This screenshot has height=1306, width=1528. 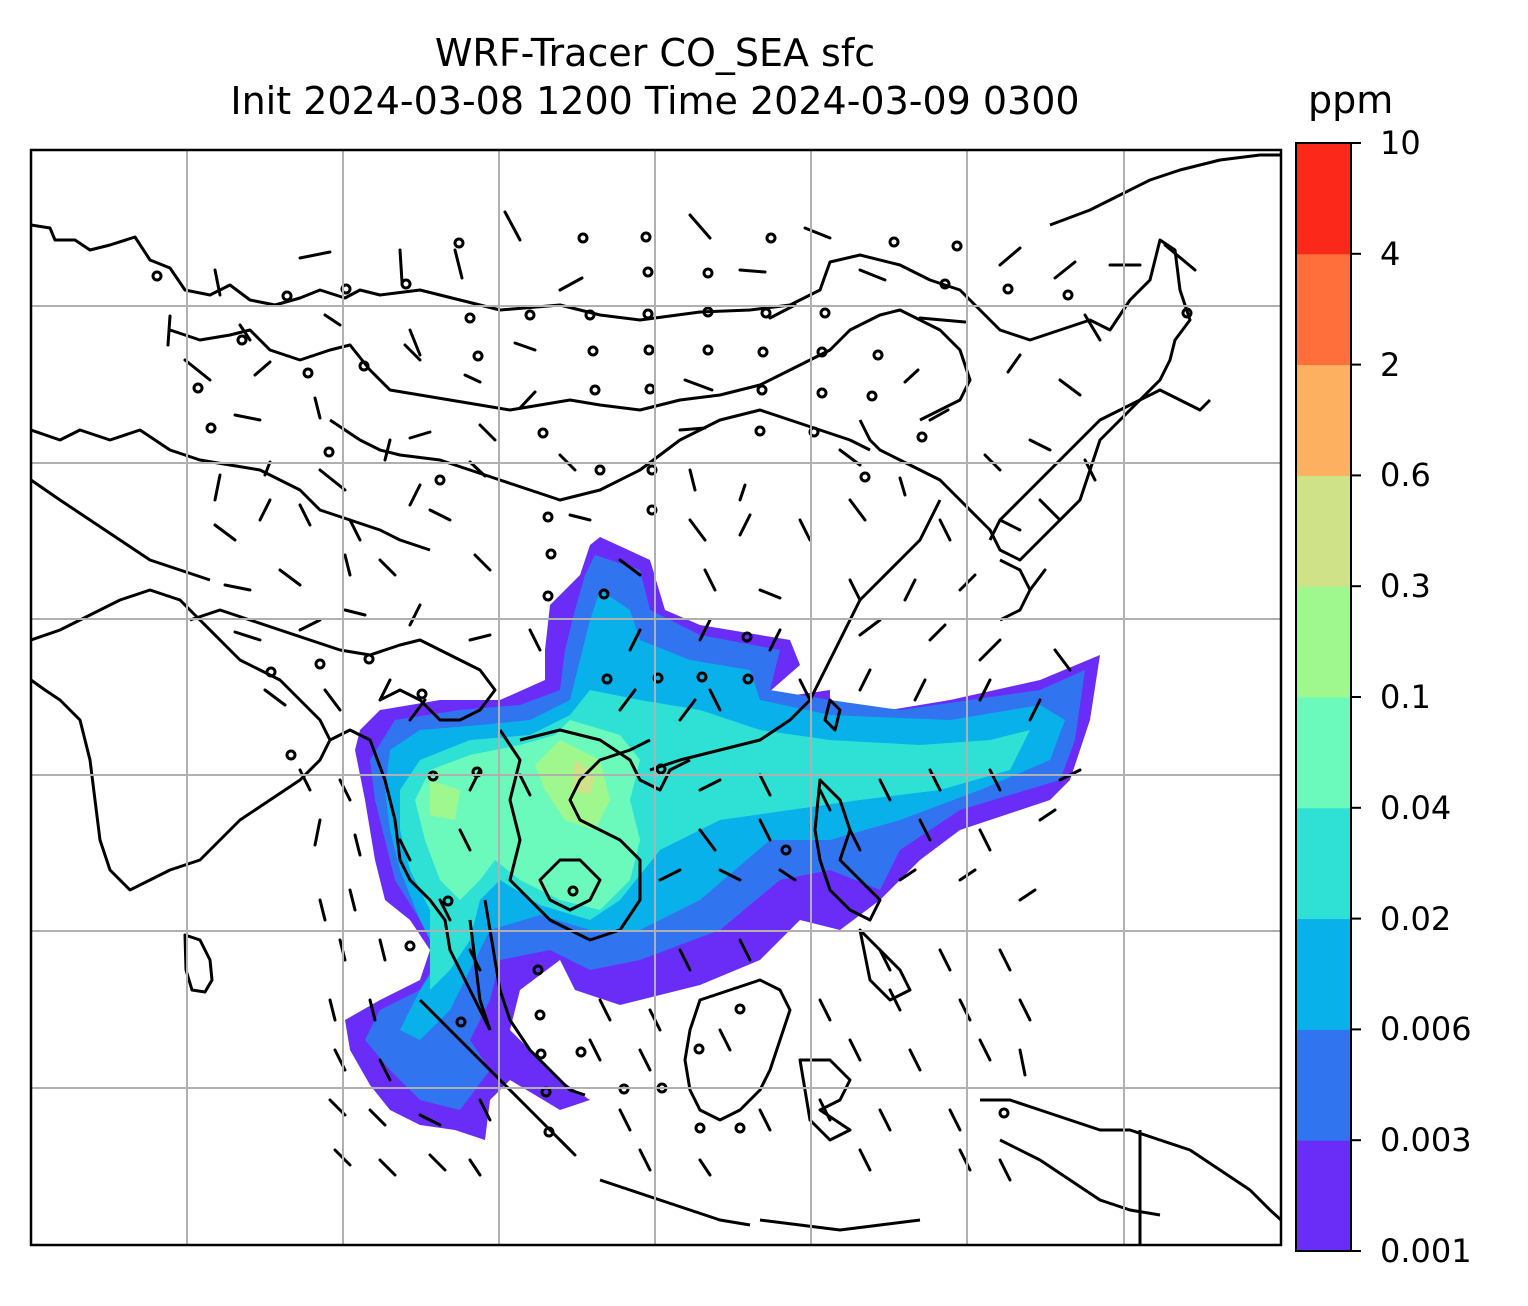 I want to click on colorbar-unit-label: ppm, so click(x=1351, y=100).